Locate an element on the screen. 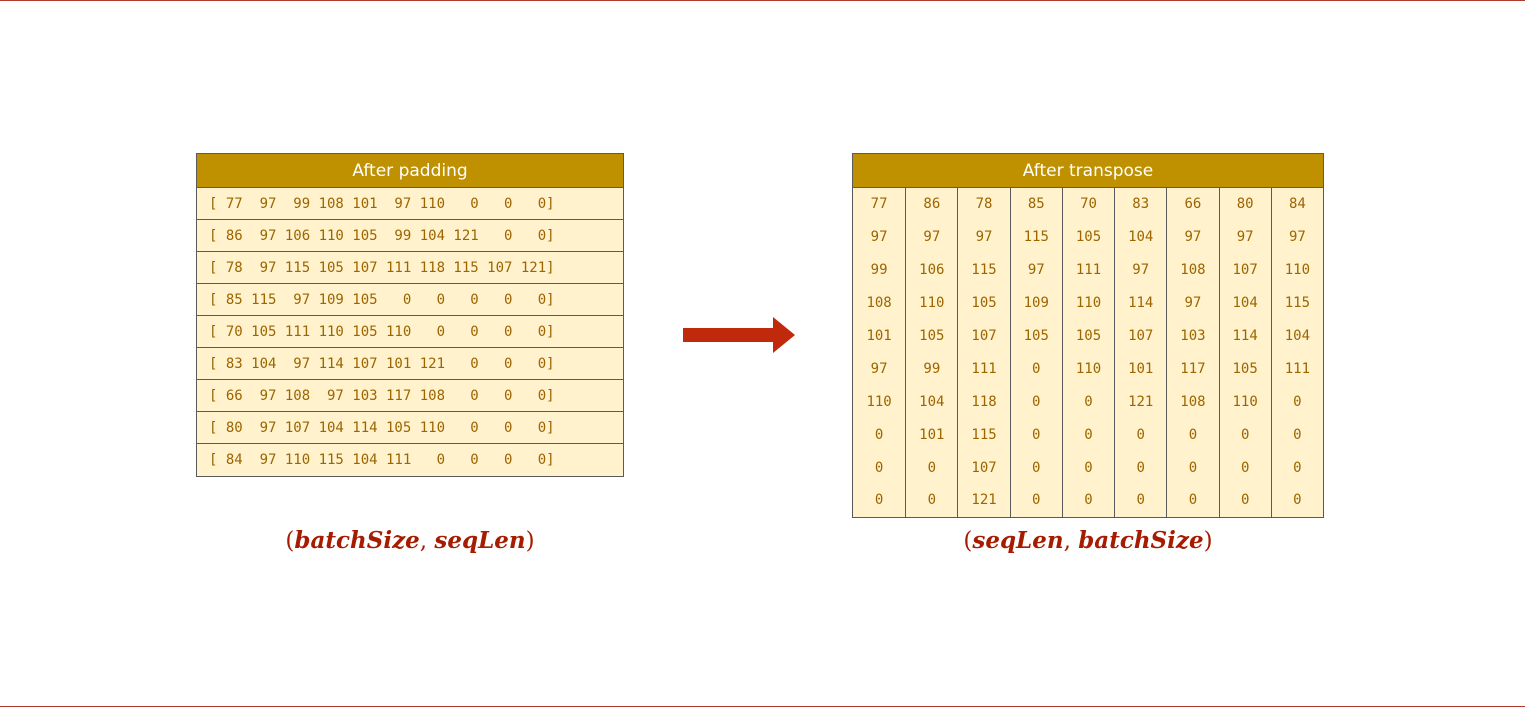  transposed-cell: 84 is located at coordinates (1296, 204).